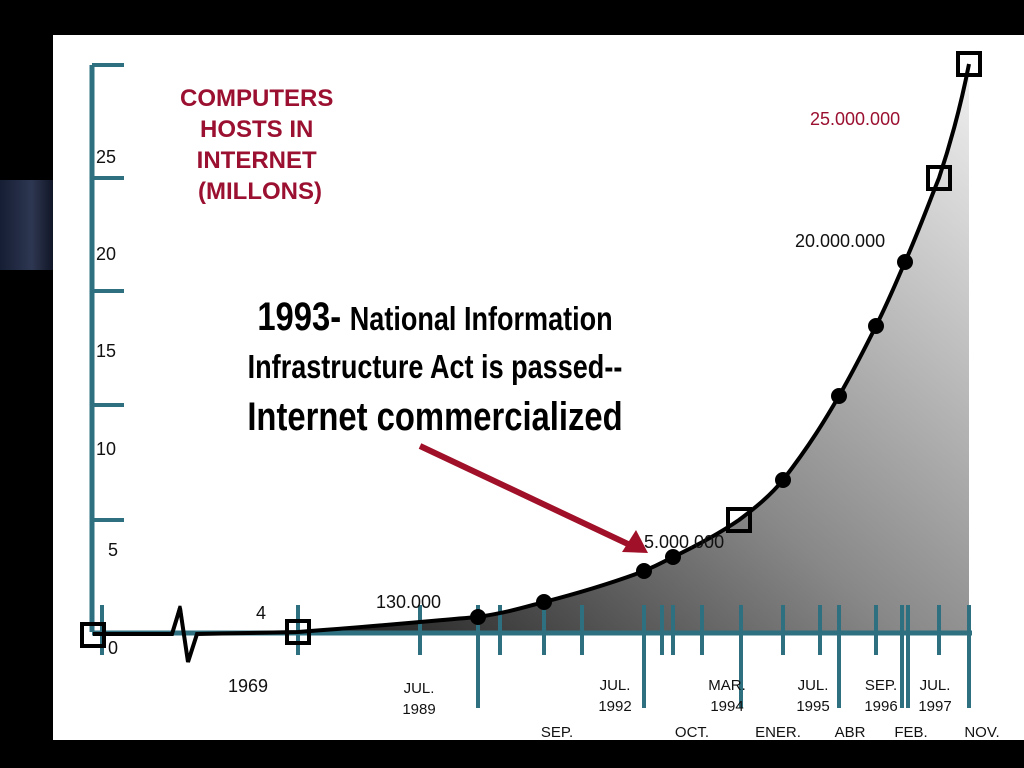 Image resolution: width=1024 pixels, height=768 pixels. Describe the element at coordinates (635, 541) in the screenshot. I see `callout-arrowhead` at that location.